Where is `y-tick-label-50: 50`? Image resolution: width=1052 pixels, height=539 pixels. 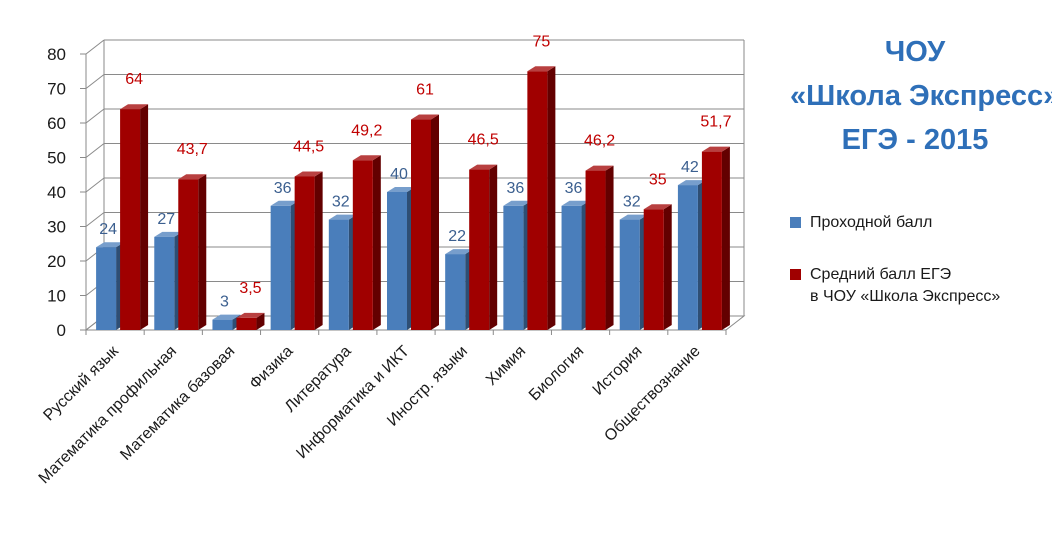 y-tick-label-50: 50 is located at coordinates (56, 158).